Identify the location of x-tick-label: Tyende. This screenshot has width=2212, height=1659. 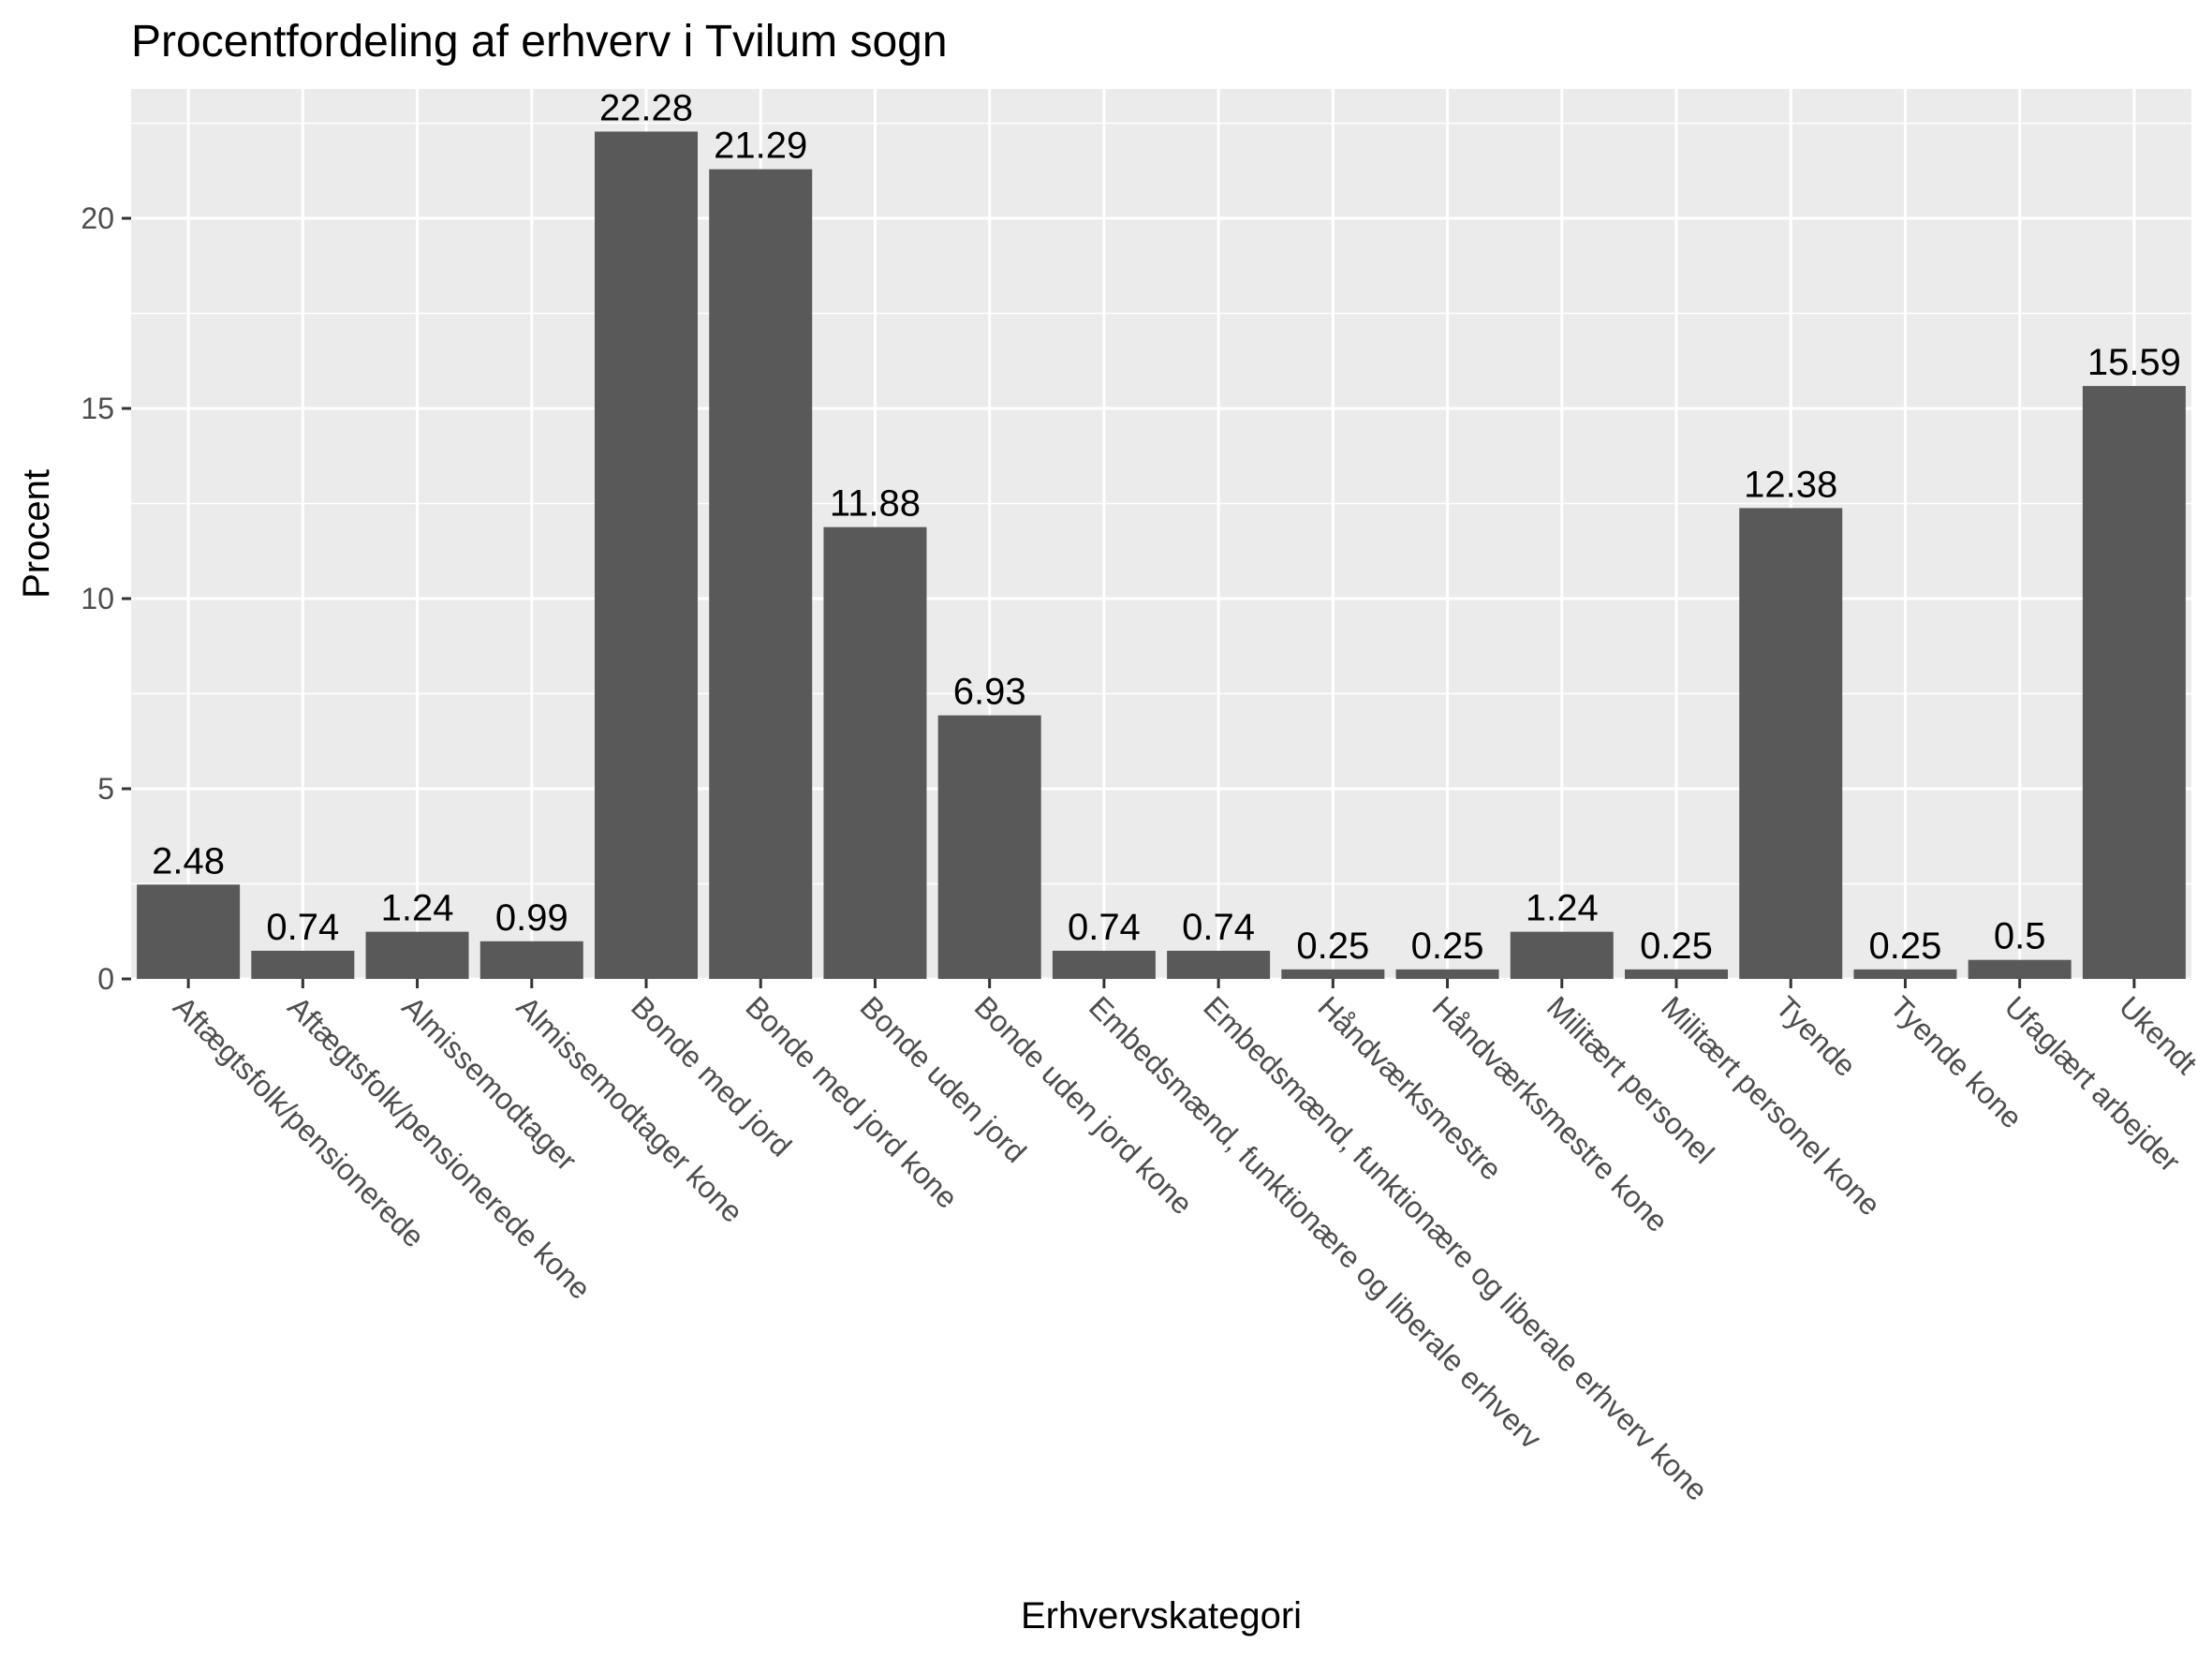
(1816, 1036).